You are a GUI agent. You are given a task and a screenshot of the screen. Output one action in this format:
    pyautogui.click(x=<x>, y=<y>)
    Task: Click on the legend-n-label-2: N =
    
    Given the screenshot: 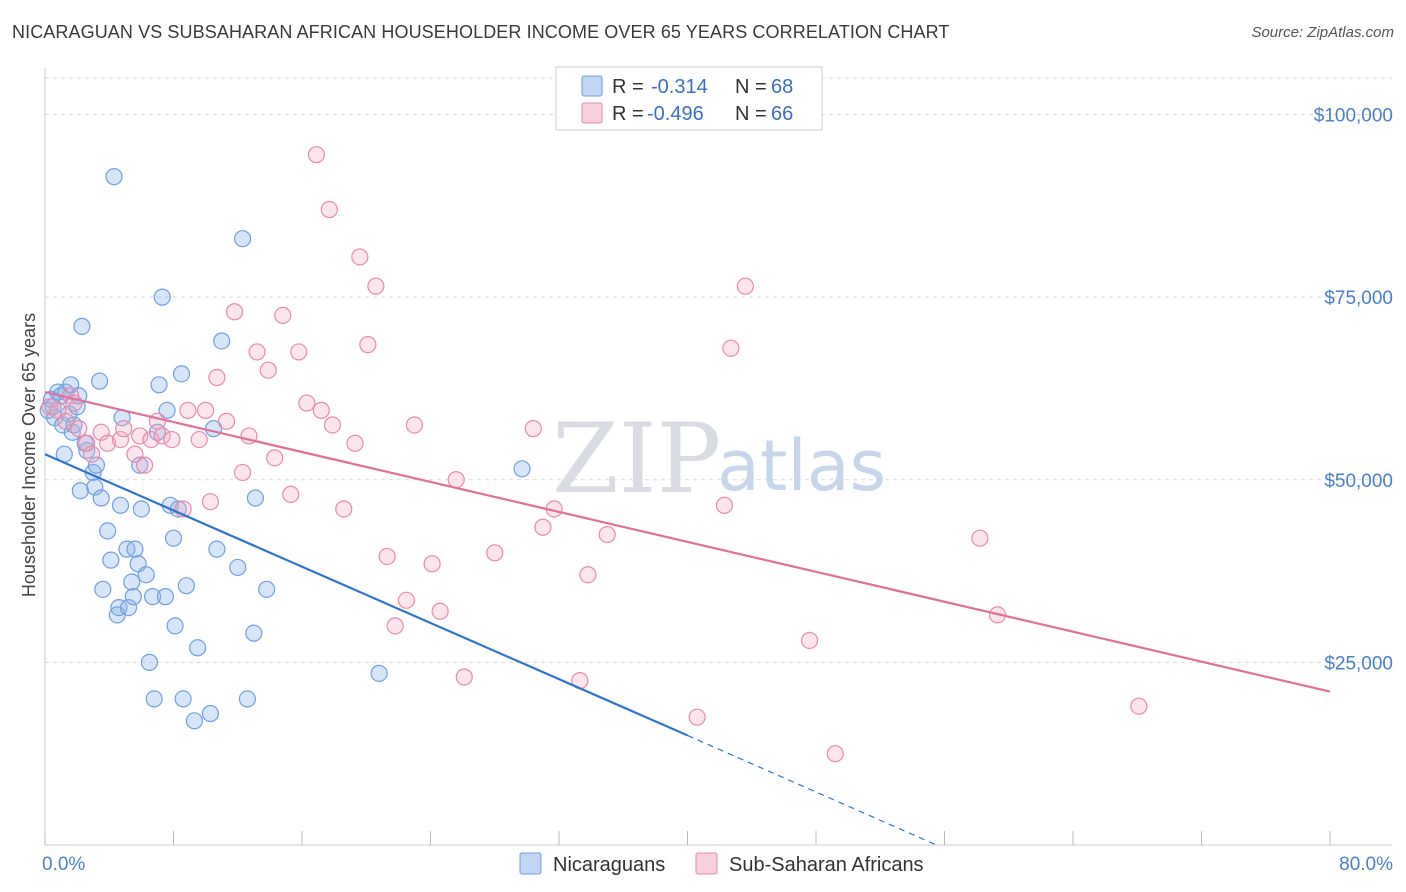 What is the action you would take?
    pyautogui.click(x=751, y=114)
    